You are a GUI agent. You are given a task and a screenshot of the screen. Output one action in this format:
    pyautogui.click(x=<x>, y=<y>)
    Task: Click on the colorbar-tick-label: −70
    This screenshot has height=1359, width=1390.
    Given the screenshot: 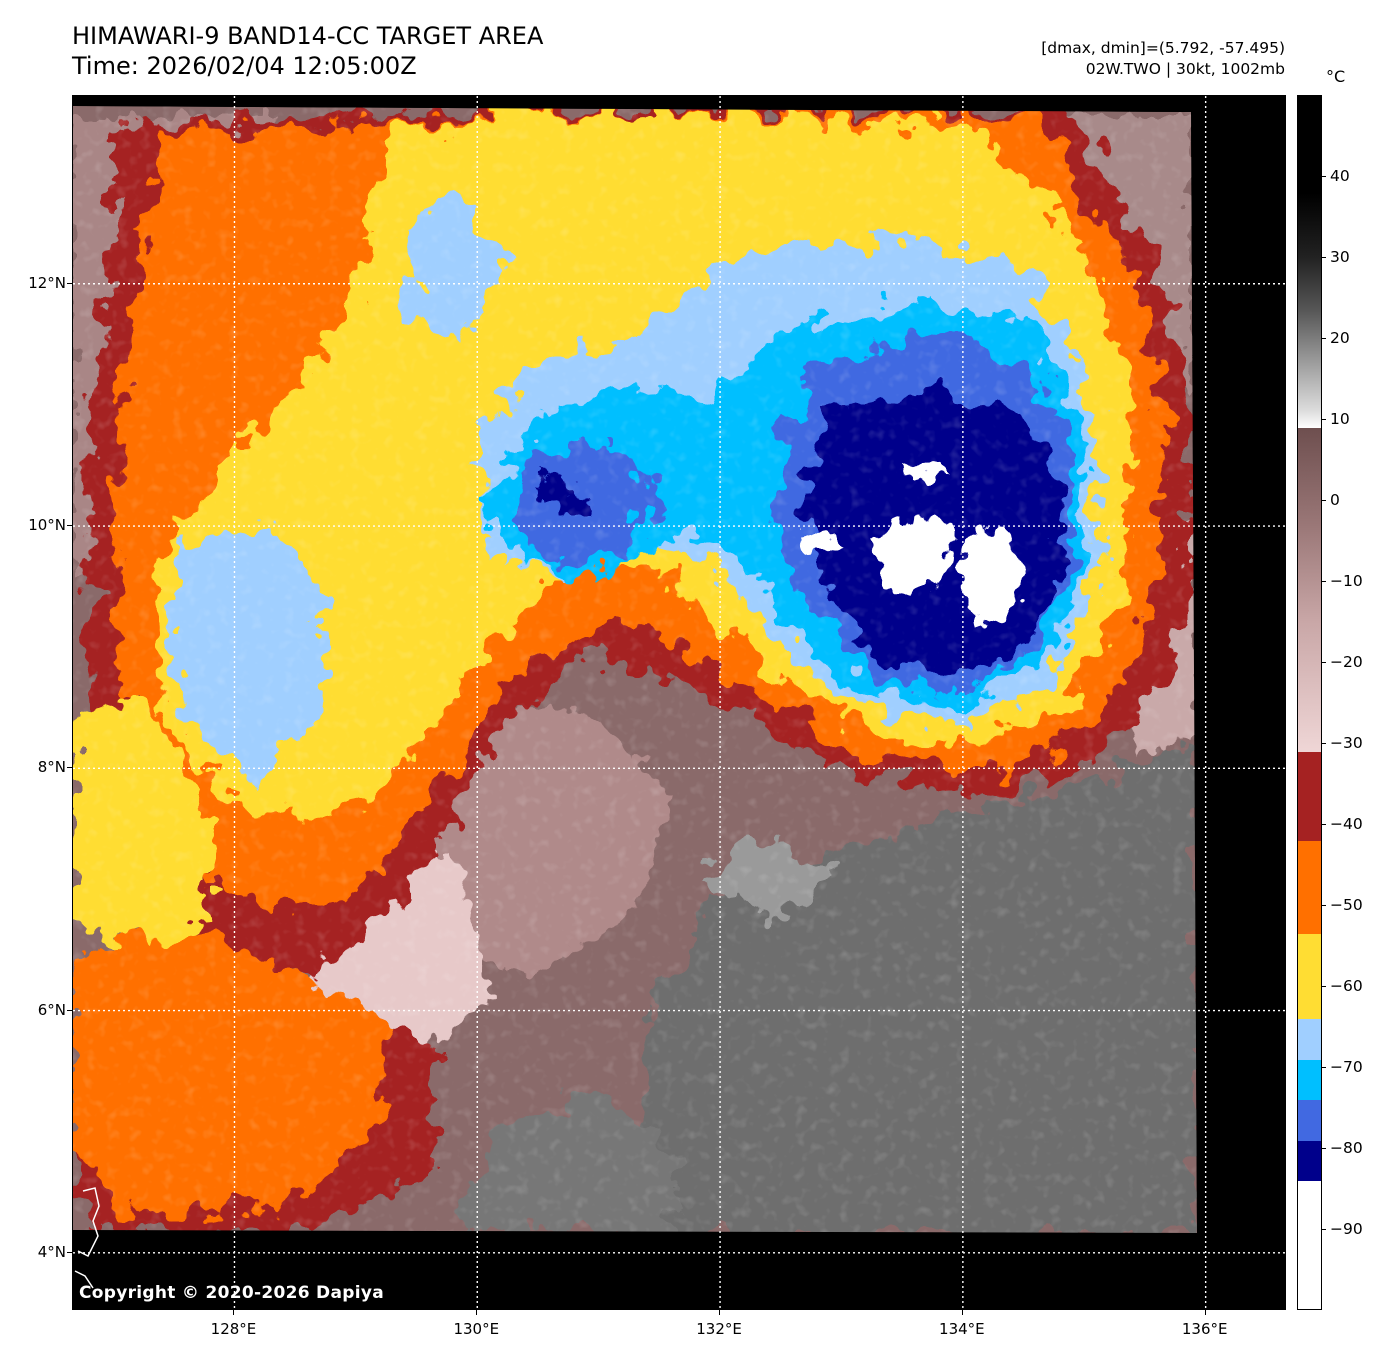 What is the action you would take?
    pyautogui.click(x=1346, y=1067)
    